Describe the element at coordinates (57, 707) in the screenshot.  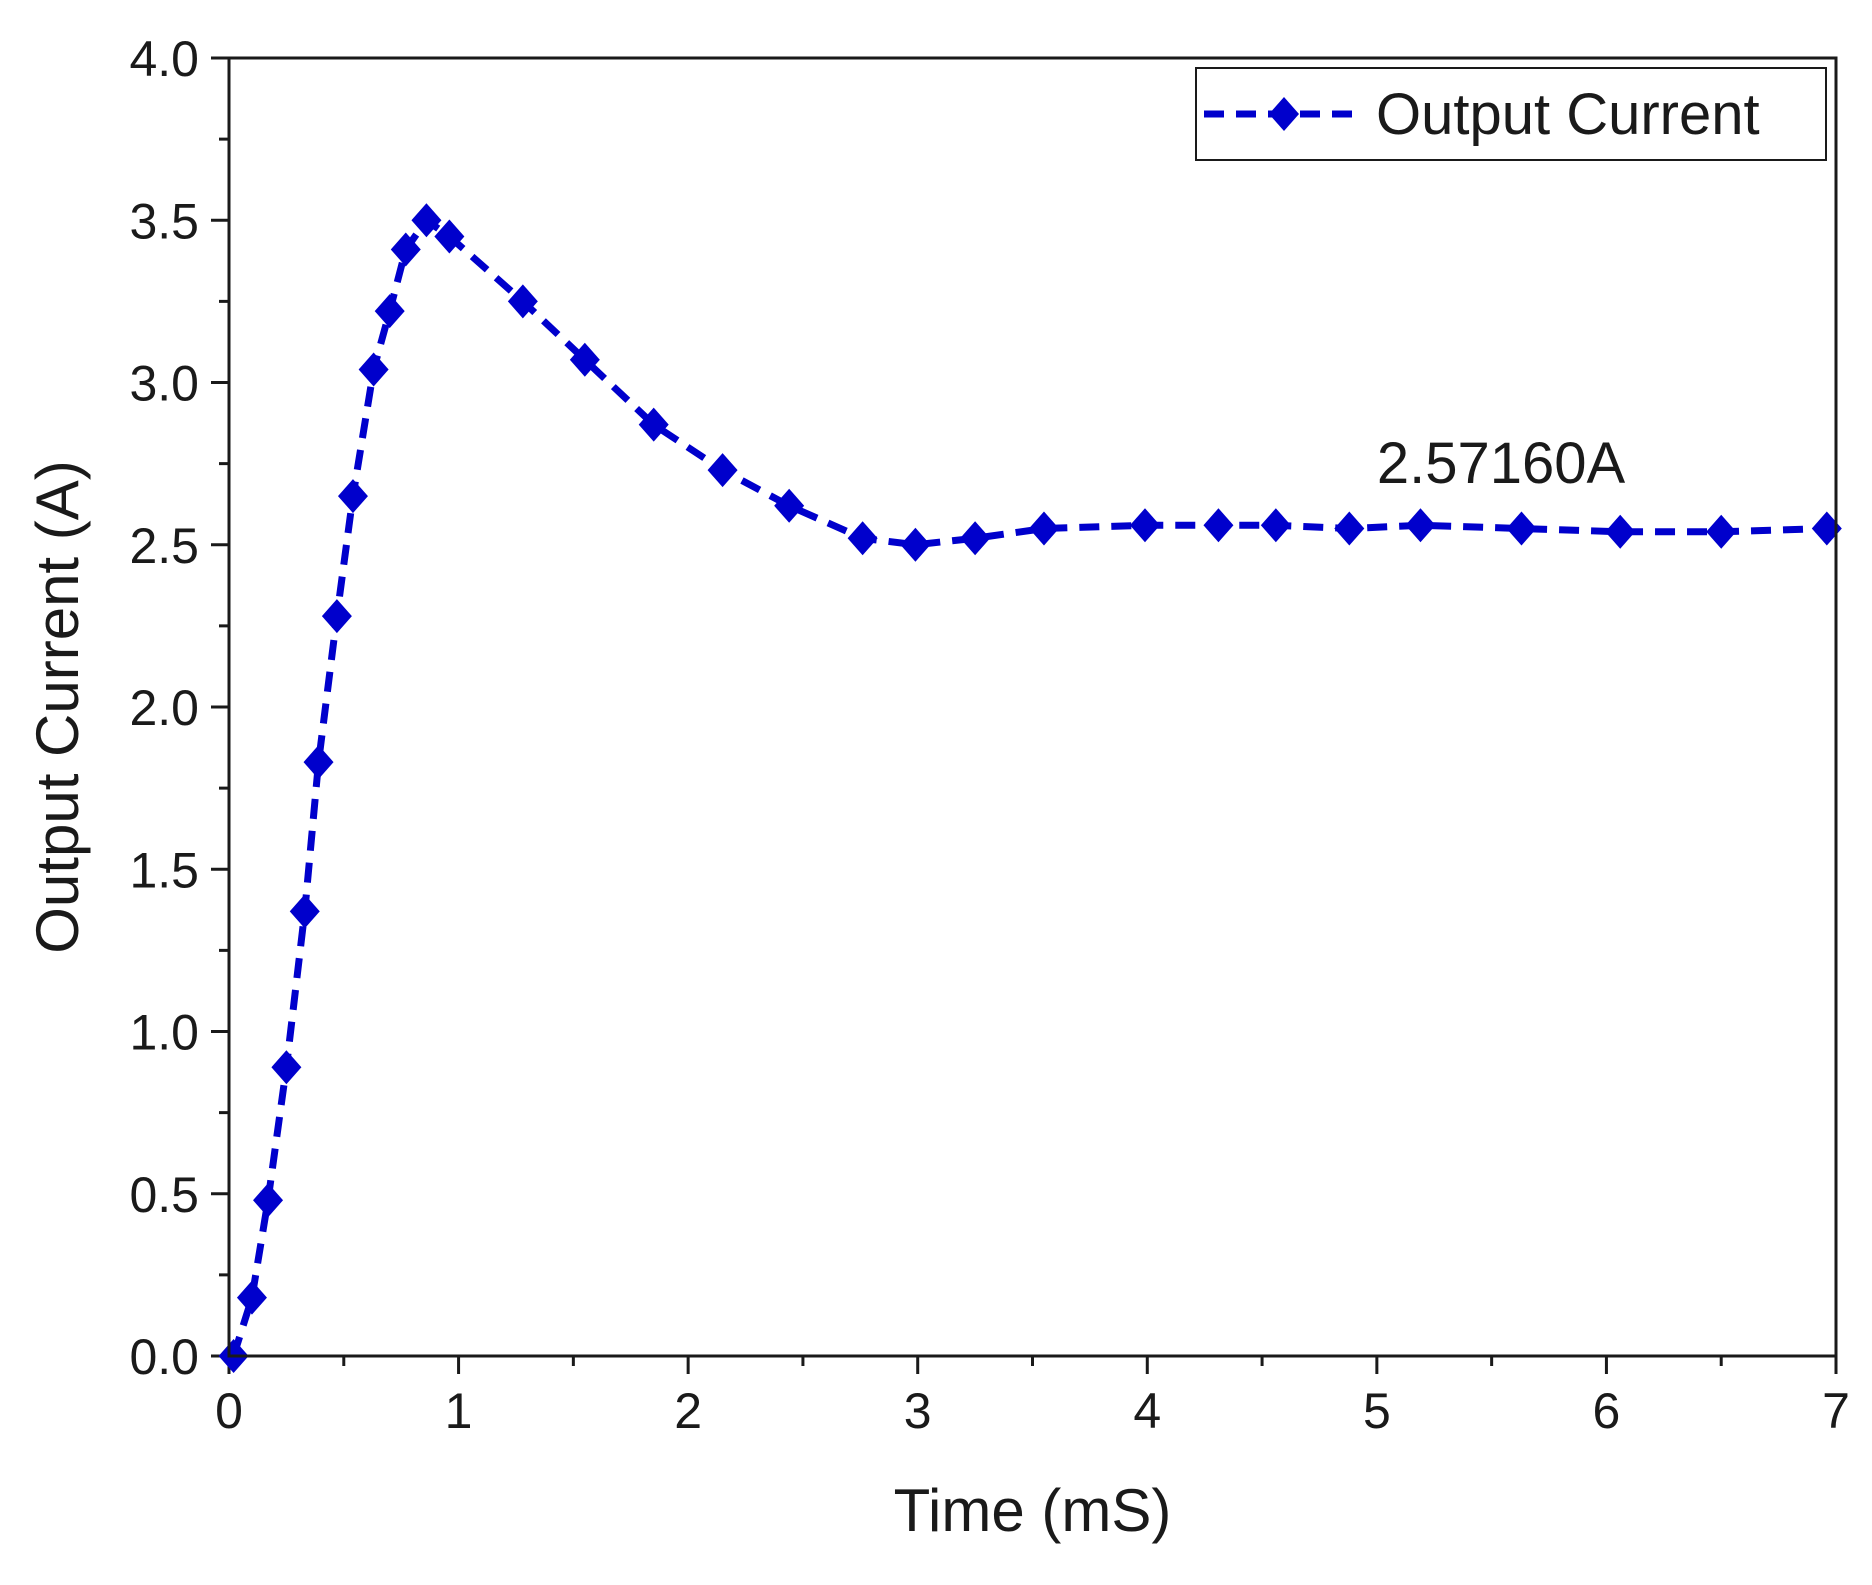
I see `y-axis-title: Output Current (A)` at that location.